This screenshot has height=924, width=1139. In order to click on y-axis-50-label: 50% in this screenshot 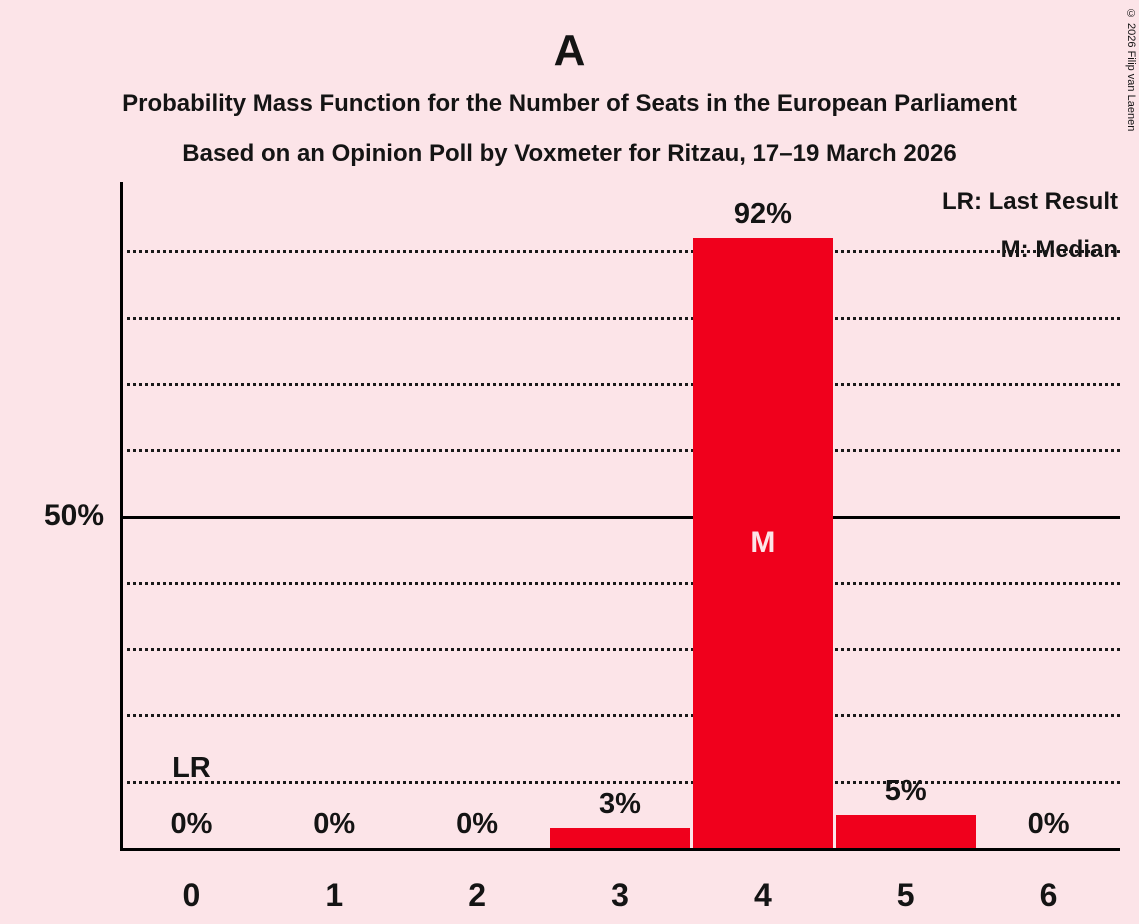, I will do `click(73, 515)`.